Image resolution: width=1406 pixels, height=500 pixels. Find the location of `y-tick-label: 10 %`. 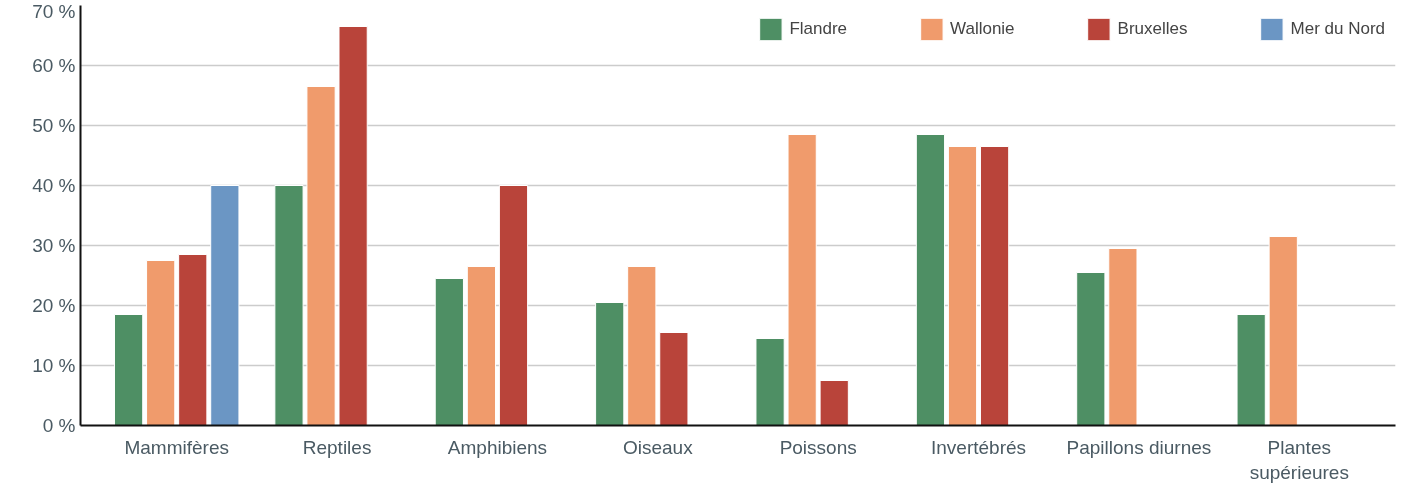

y-tick-label: 10 % is located at coordinates (54, 365).